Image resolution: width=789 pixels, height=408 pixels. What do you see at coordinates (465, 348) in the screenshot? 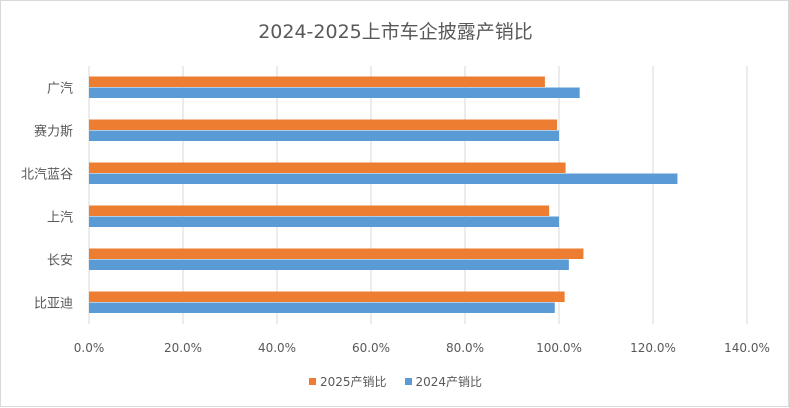
I see `x-tick-label: 80.0%` at bounding box center [465, 348].